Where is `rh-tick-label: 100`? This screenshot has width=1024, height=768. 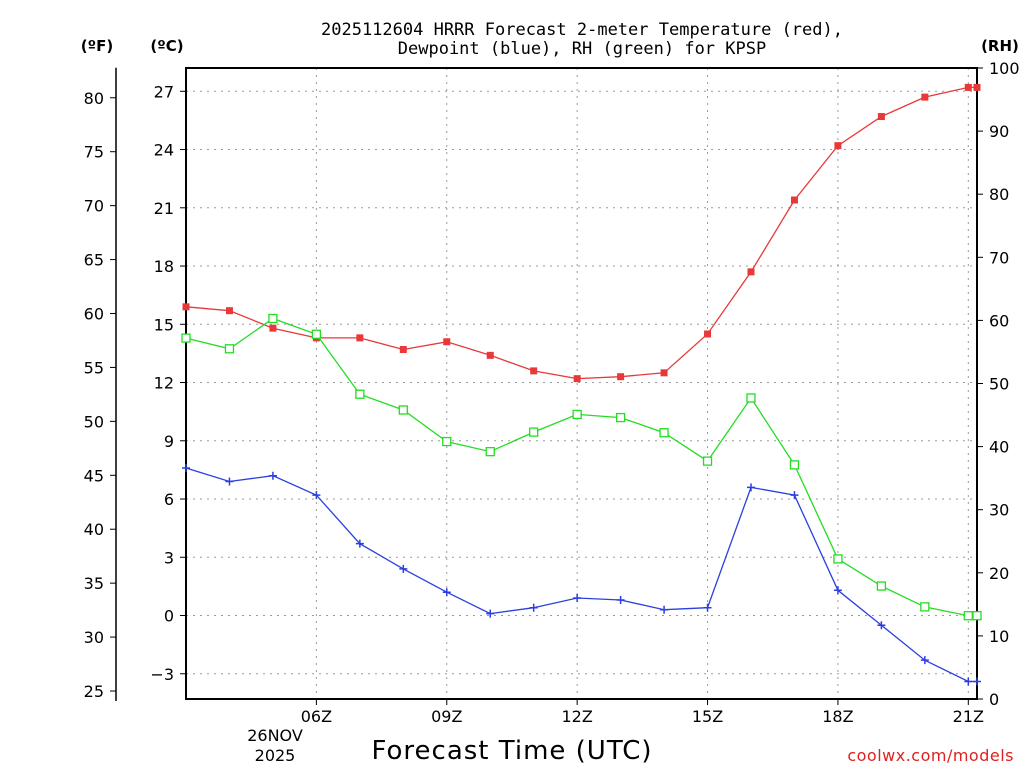
rh-tick-label: 100 is located at coordinates (1004, 68).